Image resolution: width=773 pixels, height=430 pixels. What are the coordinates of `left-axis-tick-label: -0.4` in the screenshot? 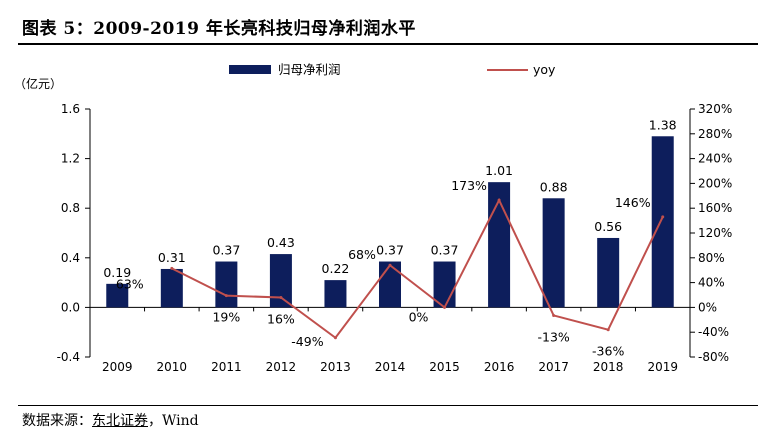 It's located at (68, 357).